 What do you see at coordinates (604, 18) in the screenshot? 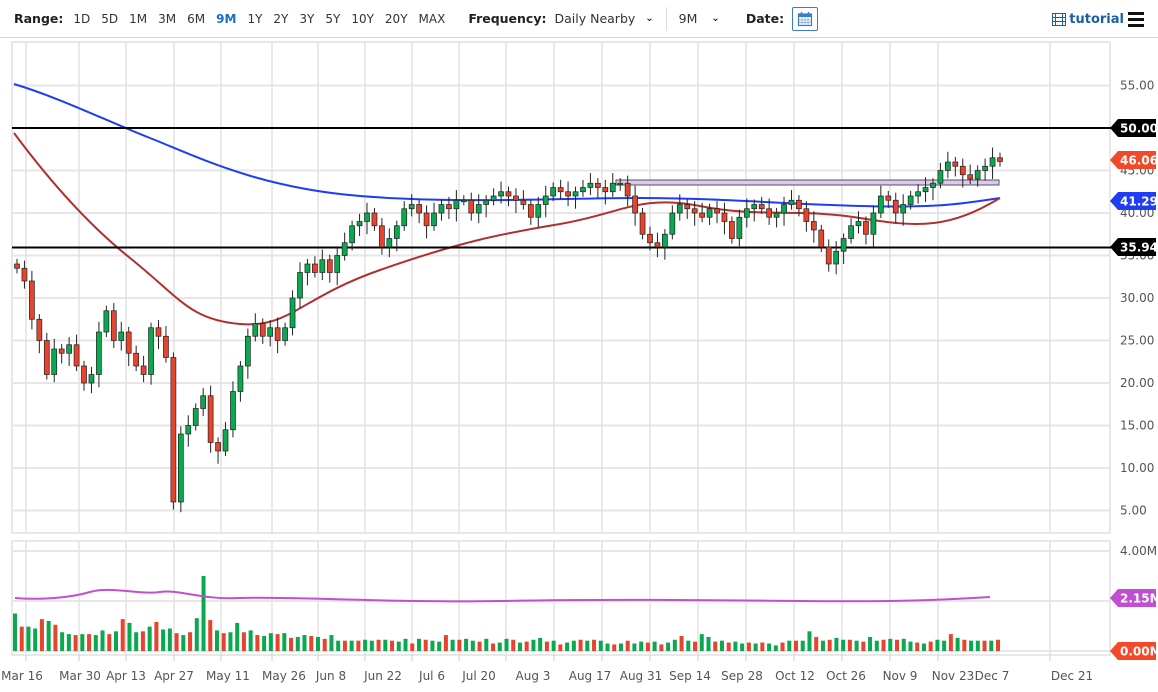
I see `frequency-dropdown: Daily Nearby ⌄` at bounding box center [604, 18].